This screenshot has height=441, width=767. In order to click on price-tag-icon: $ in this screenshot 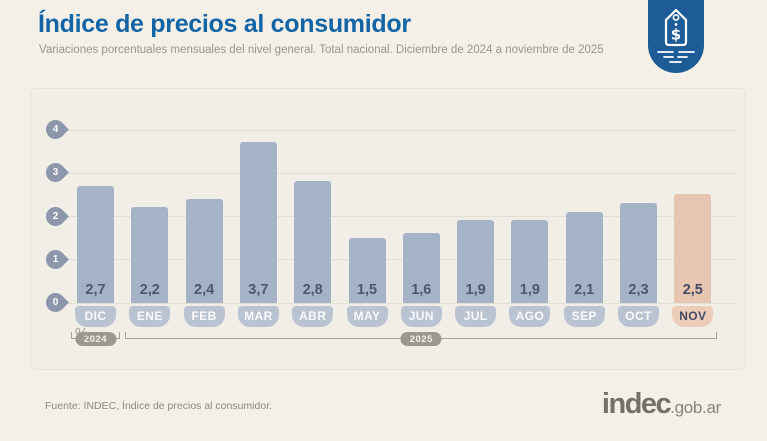, I will do `click(676, 35)`.